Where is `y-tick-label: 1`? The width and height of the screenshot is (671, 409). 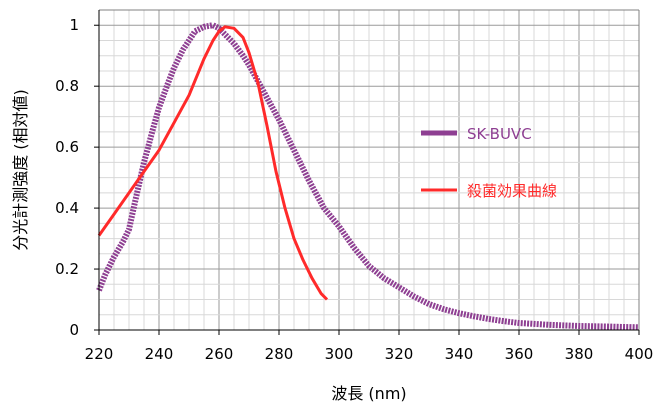 y-tick-label: 1 is located at coordinates (74, 25).